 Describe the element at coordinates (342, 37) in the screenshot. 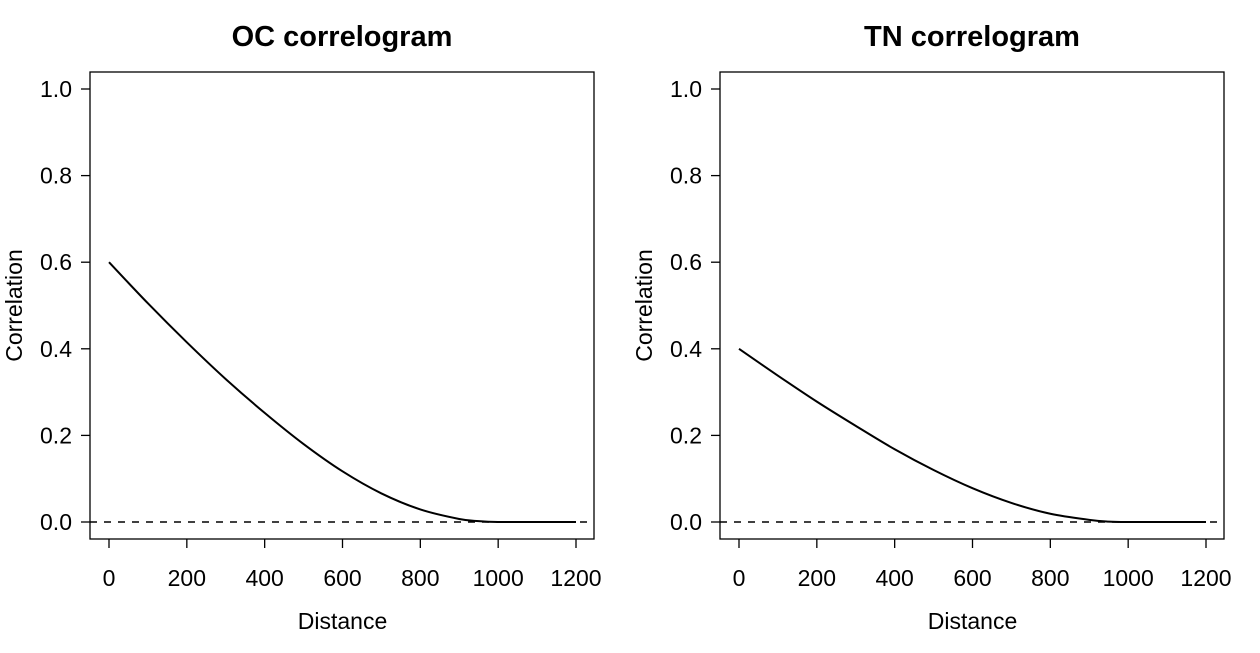

I see `chart-title: OC correlogram` at that location.